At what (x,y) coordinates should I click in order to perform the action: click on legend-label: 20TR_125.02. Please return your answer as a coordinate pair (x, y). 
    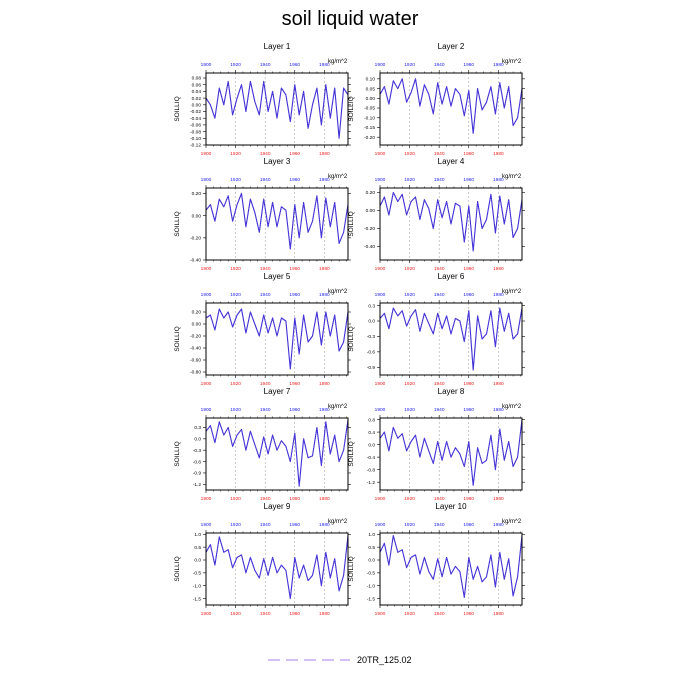
    Looking at the image, I should click on (384, 660).